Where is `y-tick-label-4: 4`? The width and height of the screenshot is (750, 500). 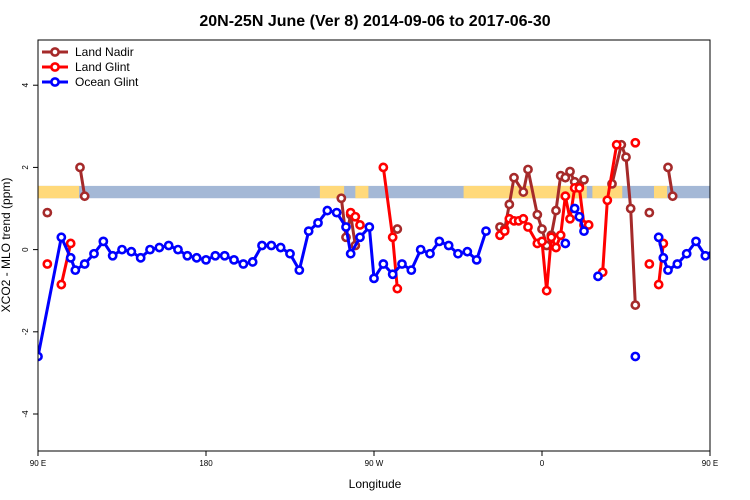 y-tick-label-4: 4 is located at coordinates (25, 84).